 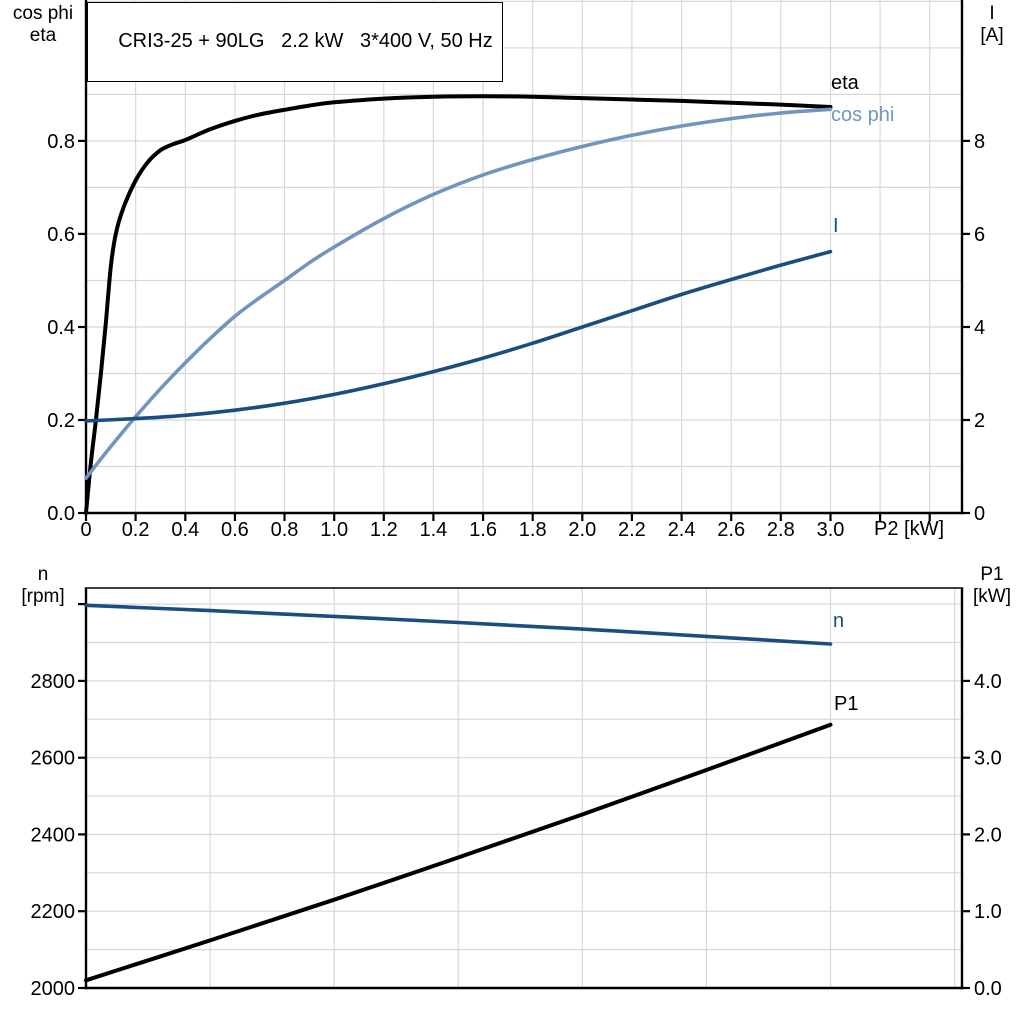 I want to click on tick-label-x: 0.6, so click(x=235, y=530).